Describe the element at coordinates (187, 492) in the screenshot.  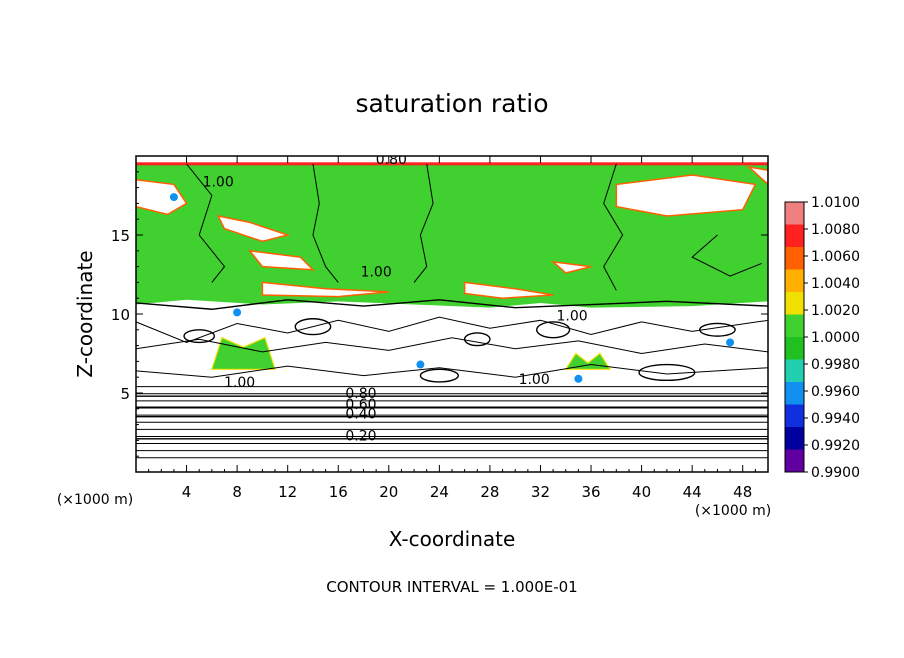
I see `x-tick-label: 4` at that location.